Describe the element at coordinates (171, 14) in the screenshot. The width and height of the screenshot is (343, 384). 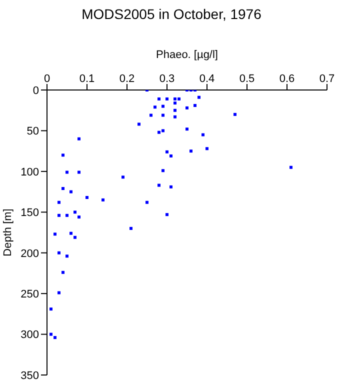
I see `chart-title: MODS2005 in October, 1976` at that location.